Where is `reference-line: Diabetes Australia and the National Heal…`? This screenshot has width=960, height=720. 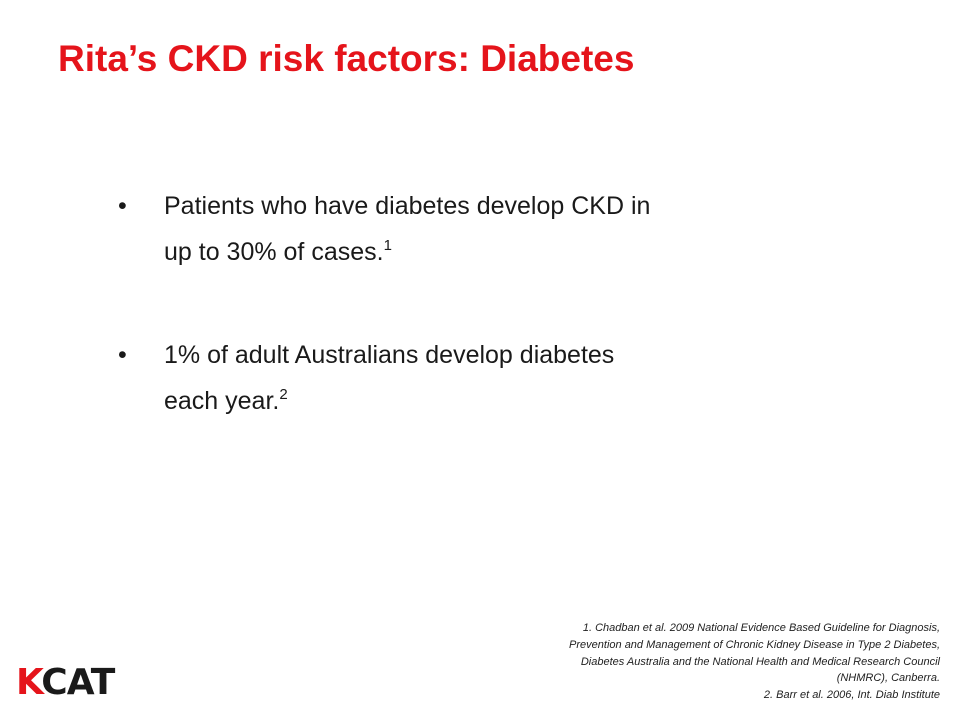
reference-line: Diabetes Australia and the National Heal… is located at coordinates (760, 661).